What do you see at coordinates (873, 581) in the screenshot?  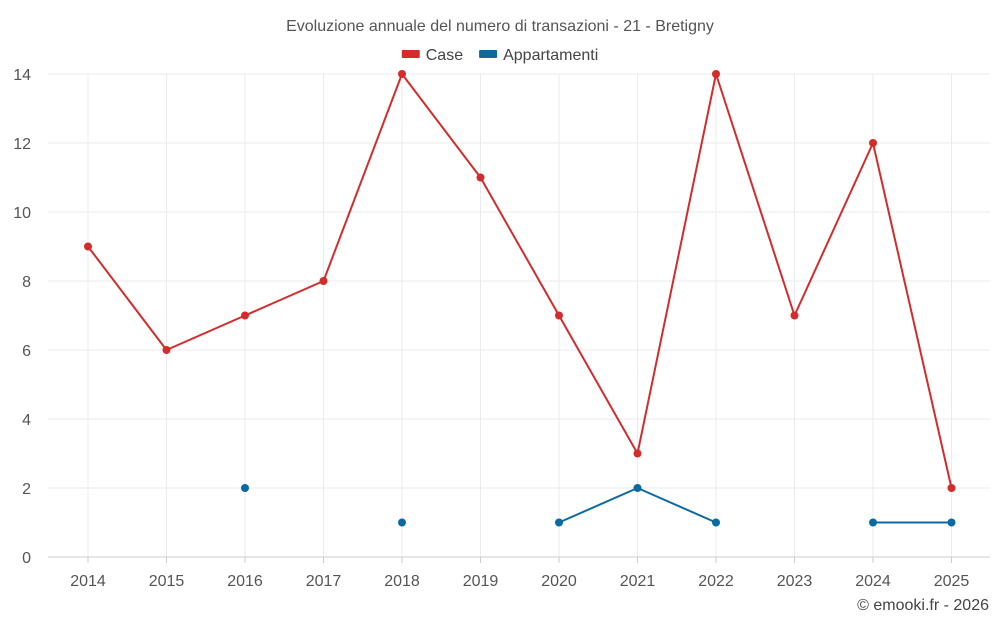 I see `x-tick-label: 2024` at bounding box center [873, 581].